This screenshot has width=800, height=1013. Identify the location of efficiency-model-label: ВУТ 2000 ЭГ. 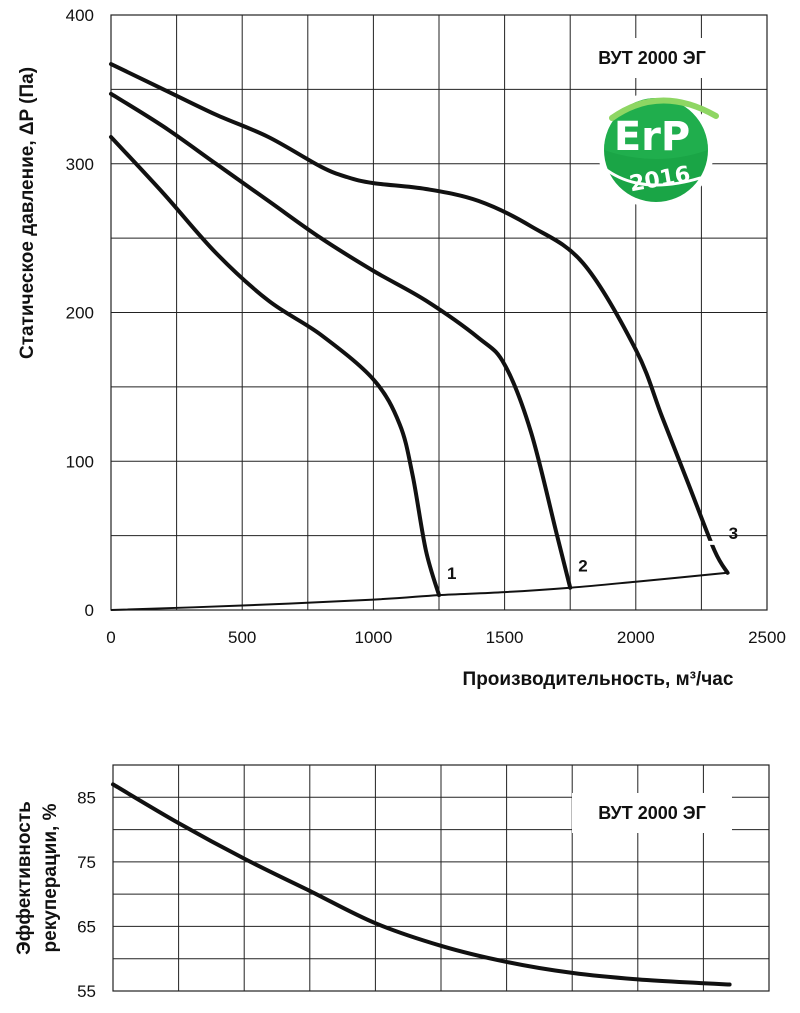
(652, 813).